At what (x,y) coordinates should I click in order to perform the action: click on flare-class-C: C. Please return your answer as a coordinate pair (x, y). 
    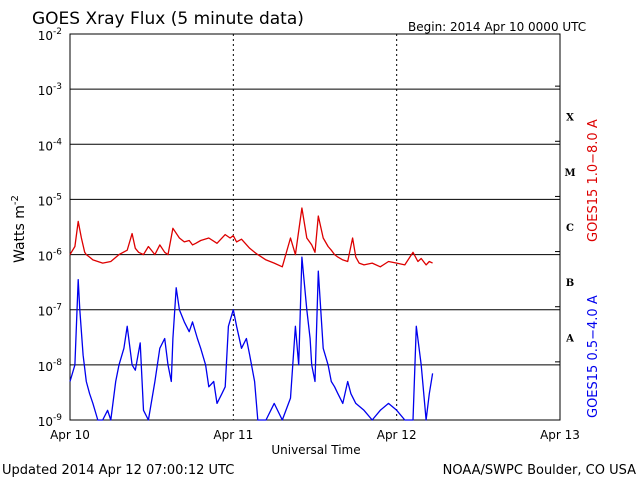
    Looking at the image, I should click on (570, 228).